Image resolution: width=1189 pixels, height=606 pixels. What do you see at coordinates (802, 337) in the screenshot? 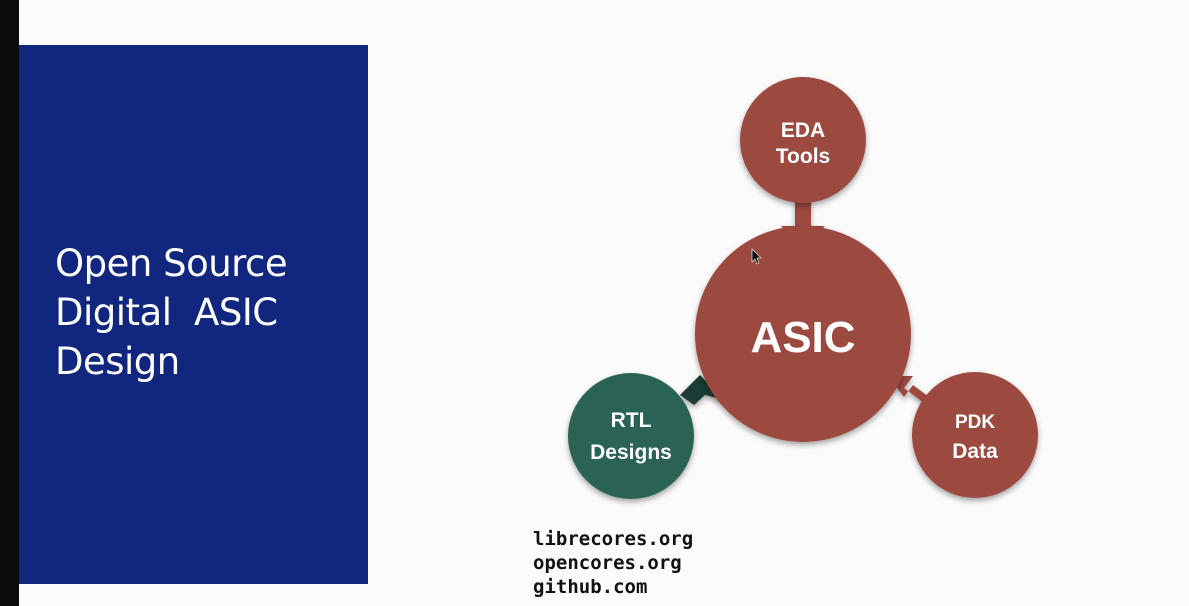
I see `asic-label: ASIC` at bounding box center [802, 337].